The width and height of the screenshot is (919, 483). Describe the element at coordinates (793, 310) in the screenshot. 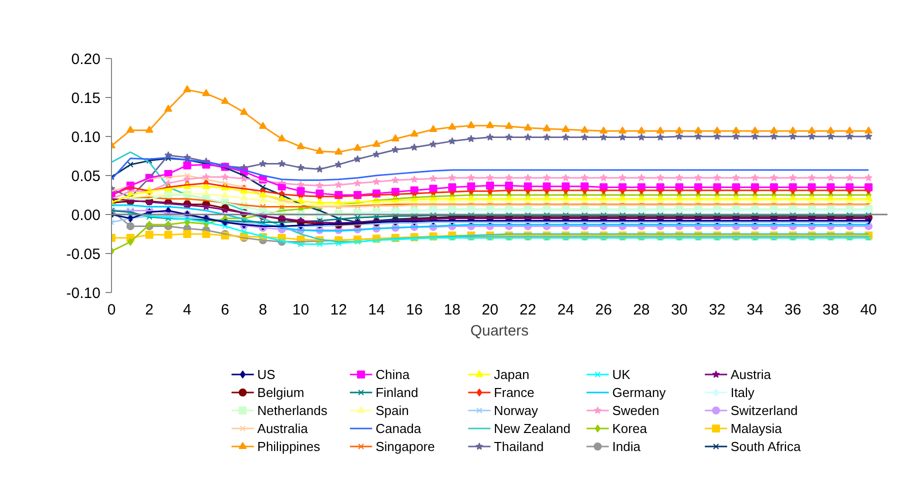

I see `x-tick-label: 36` at that location.